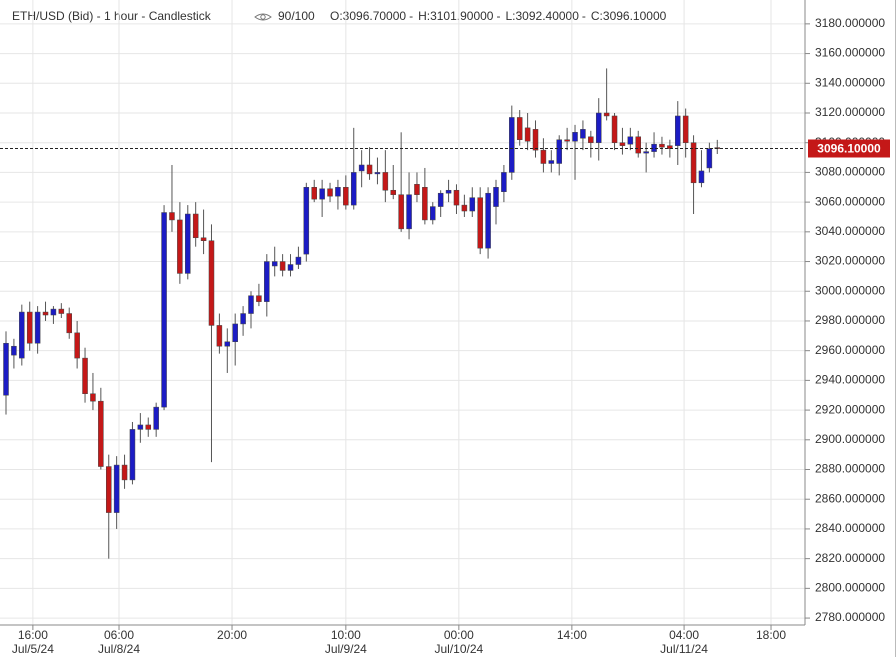 The height and width of the screenshot is (657, 896). I want to click on last-price-label: 3096.10000, so click(849, 149).